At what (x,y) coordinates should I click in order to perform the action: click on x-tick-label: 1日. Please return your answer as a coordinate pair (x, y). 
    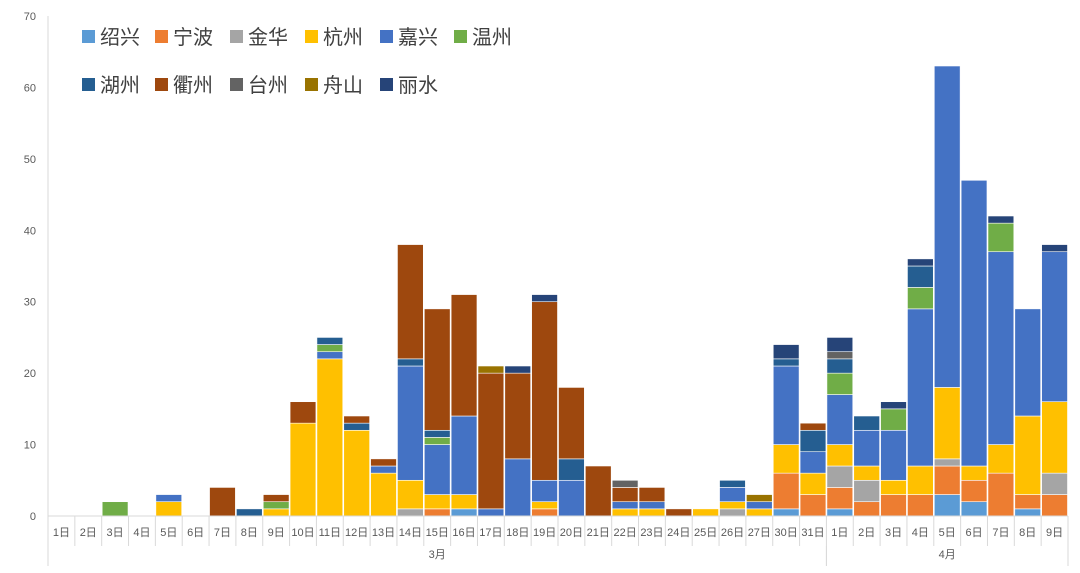
    Looking at the image, I should click on (839, 533).